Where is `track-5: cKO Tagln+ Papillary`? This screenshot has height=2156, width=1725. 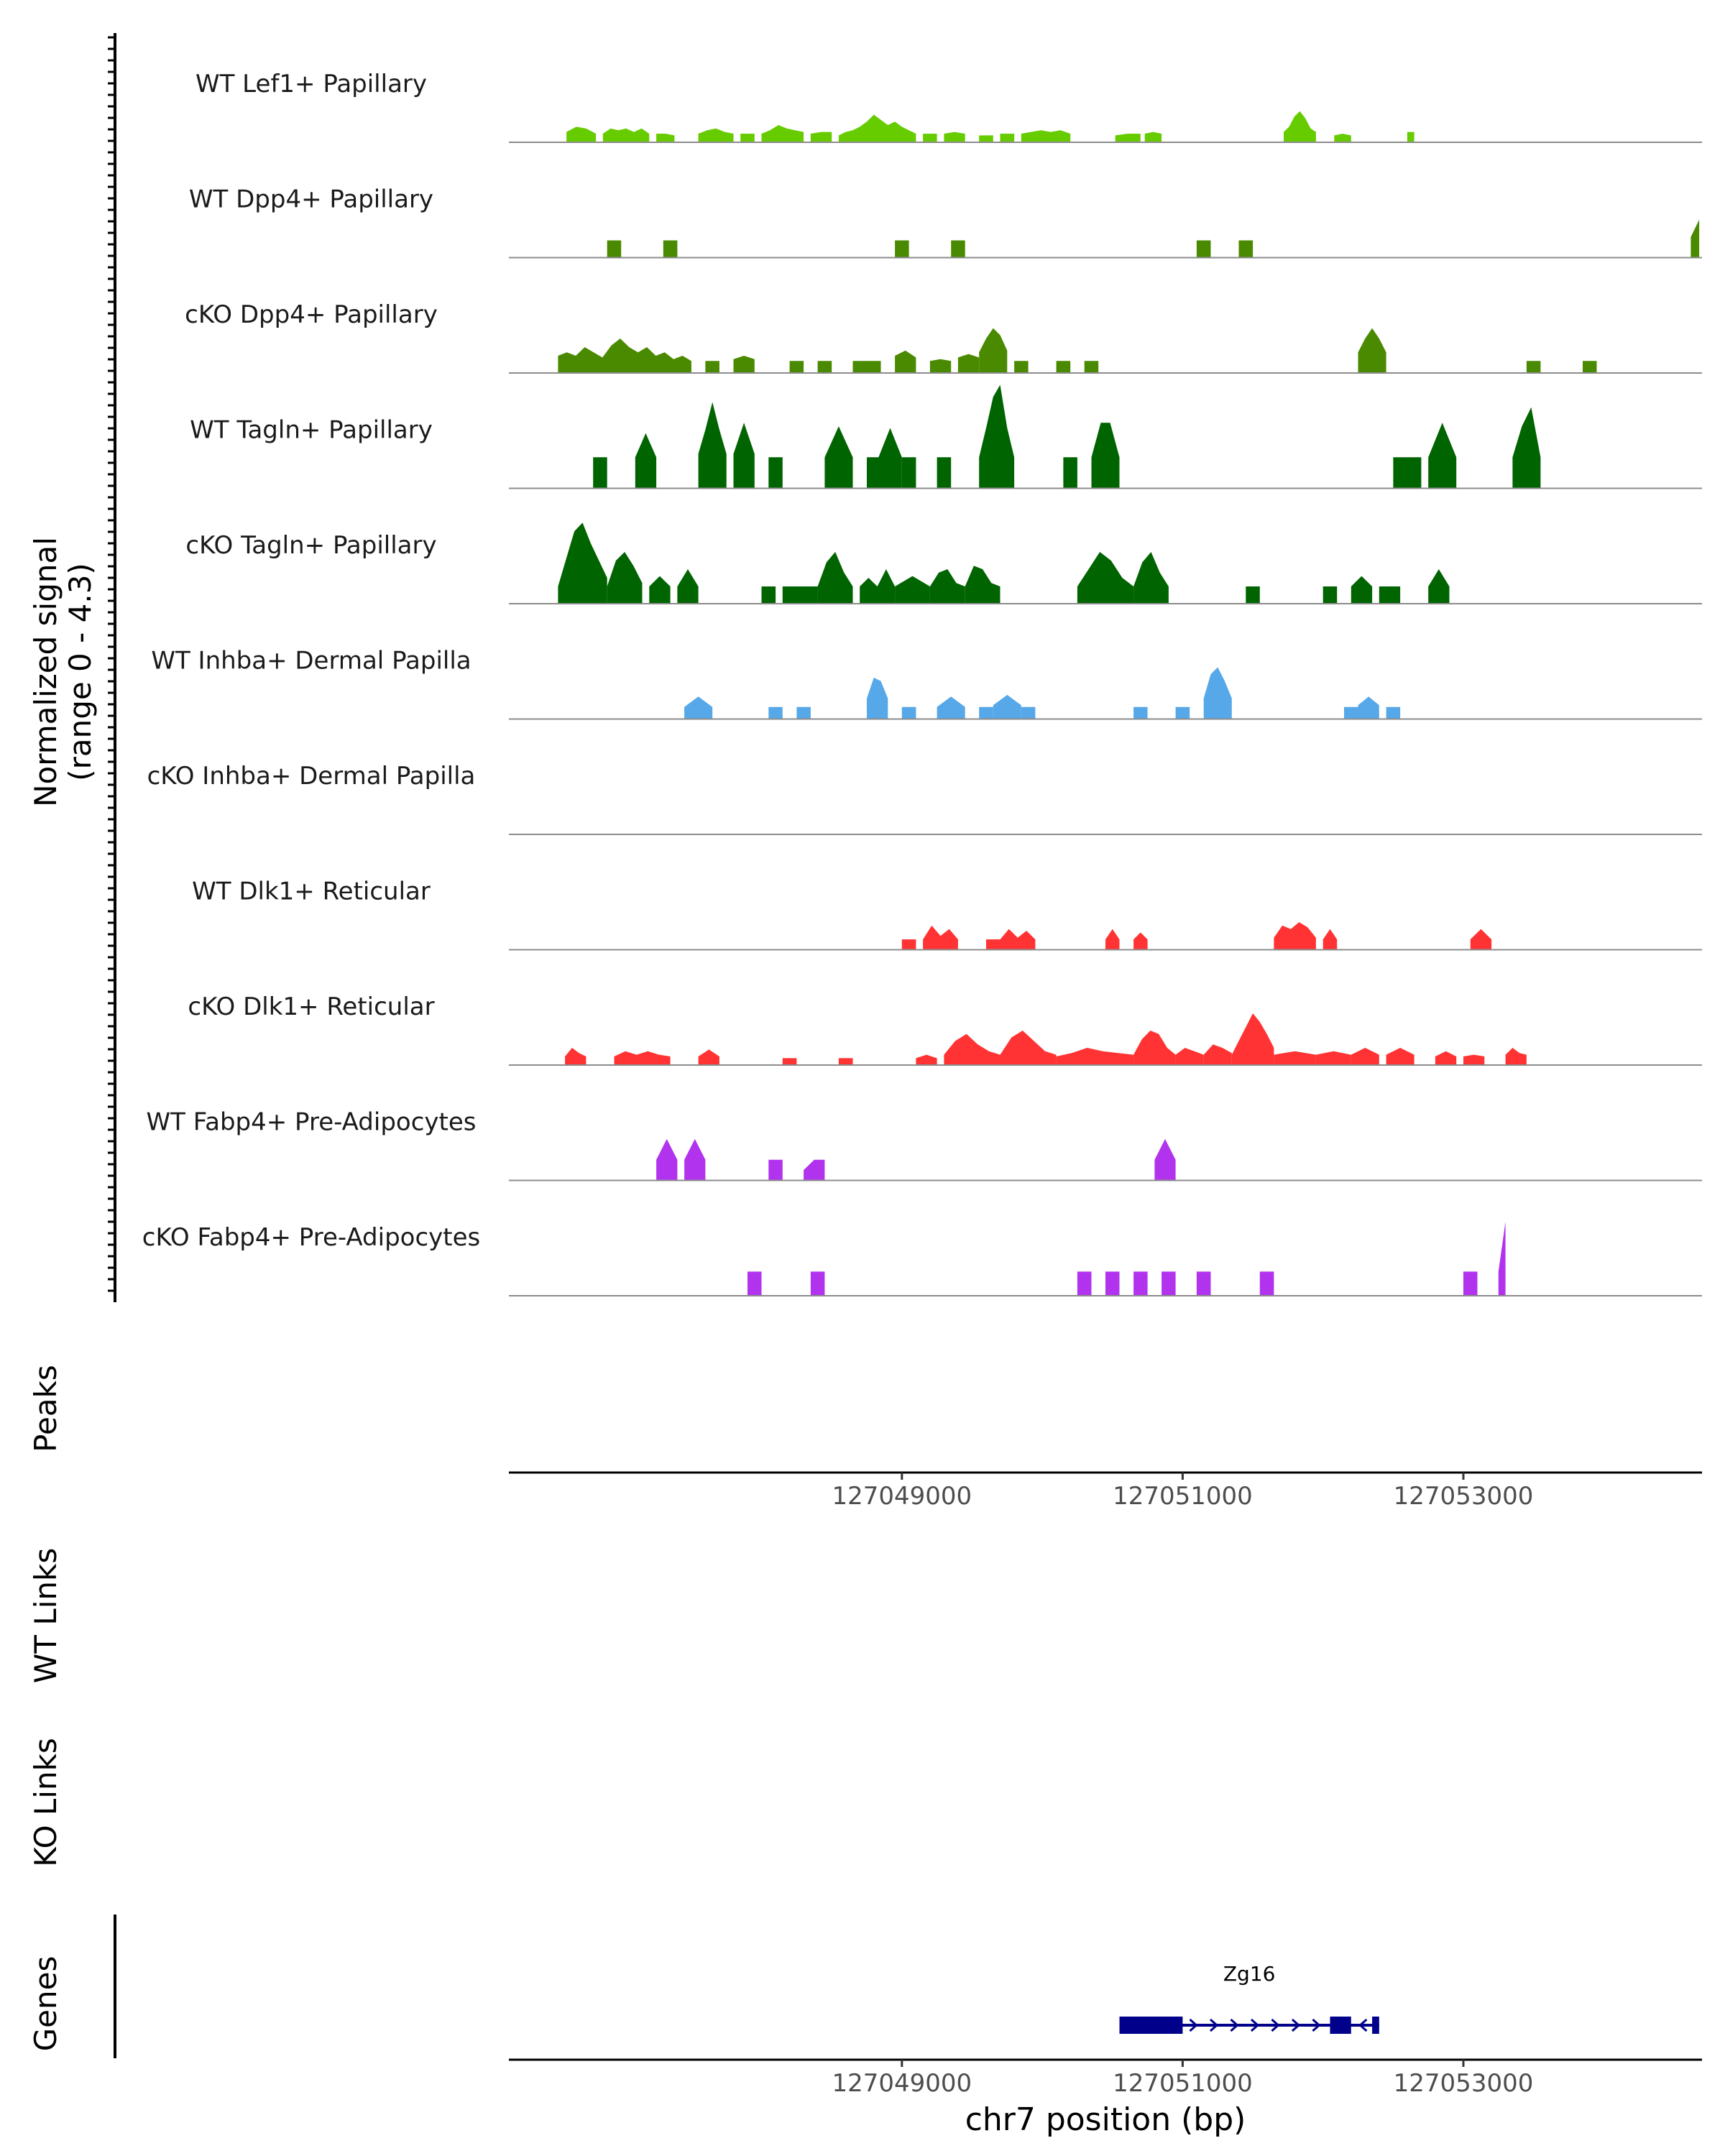
track-5: cKO Tagln+ Papillary is located at coordinates (943, 563).